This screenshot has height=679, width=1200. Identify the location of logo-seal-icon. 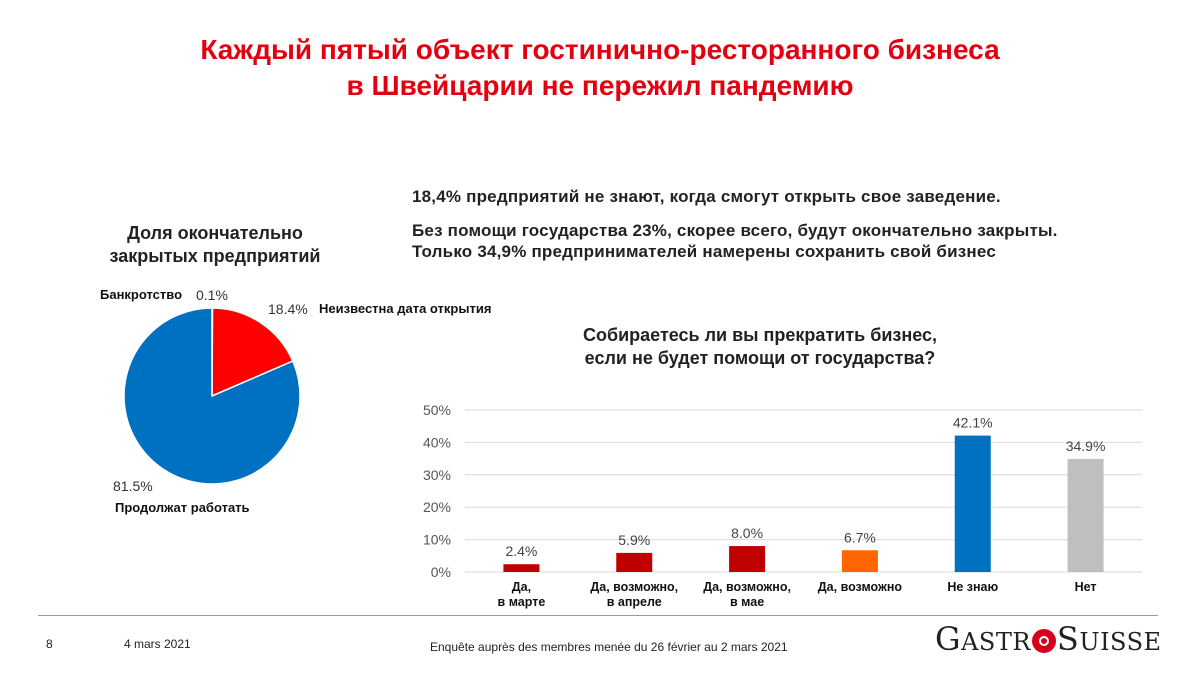
(1043, 641).